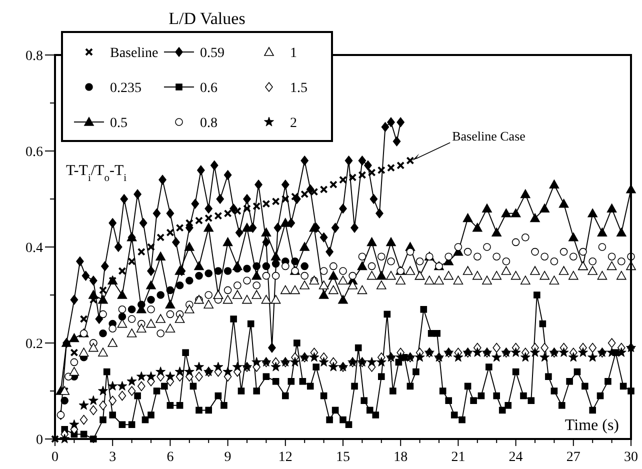 The height and width of the screenshot is (469, 642). What do you see at coordinates (112, 457) in the screenshot?
I see `x-tick-label: 3` at bounding box center [112, 457].